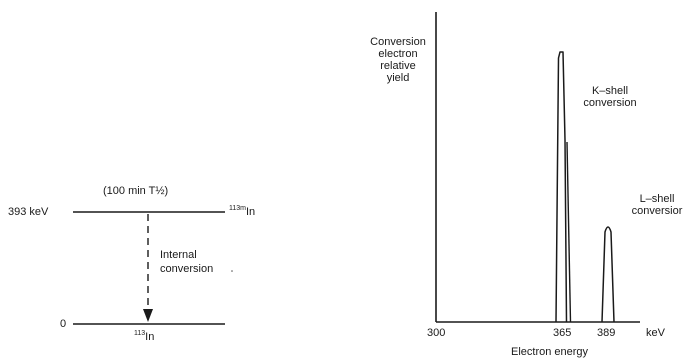 This screenshot has height=362, width=684. I want to click on upper-isotope-symbol: In, so click(251, 212).